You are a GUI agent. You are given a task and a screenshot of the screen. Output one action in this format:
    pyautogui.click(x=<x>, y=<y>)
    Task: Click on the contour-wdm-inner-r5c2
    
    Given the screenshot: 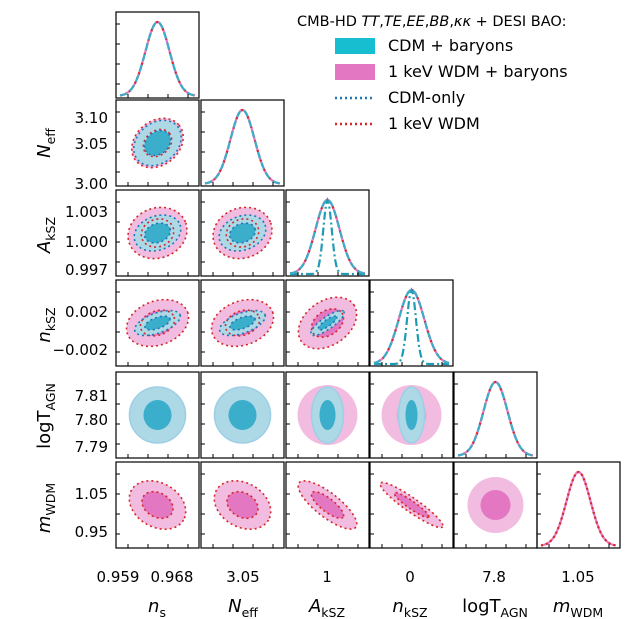 What is the action you would take?
    pyautogui.click(x=327, y=505)
    